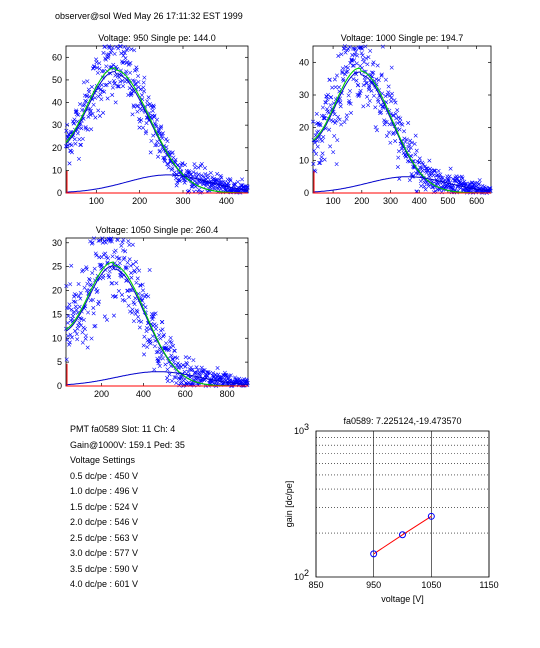  Describe the element at coordinates (361, 201) in the screenshot. I see `x-tick-label: 200` at that location.